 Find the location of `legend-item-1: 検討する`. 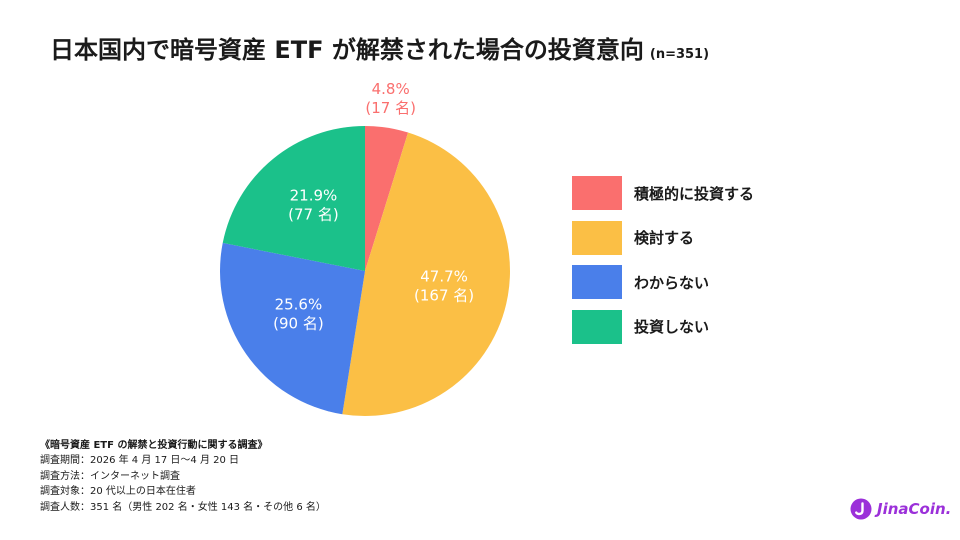

legend-item-1: 検討する is located at coordinates (663, 237).